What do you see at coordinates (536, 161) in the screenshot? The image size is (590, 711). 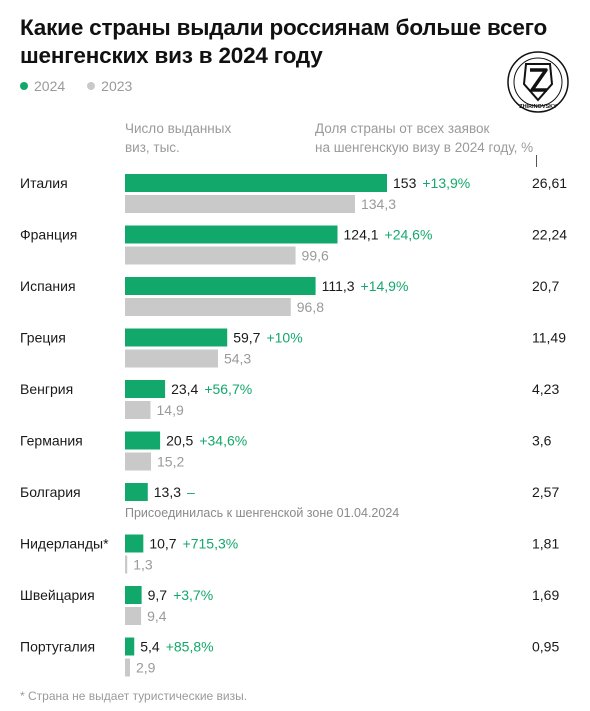 I see `share-column-tick` at bounding box center [536, 161].